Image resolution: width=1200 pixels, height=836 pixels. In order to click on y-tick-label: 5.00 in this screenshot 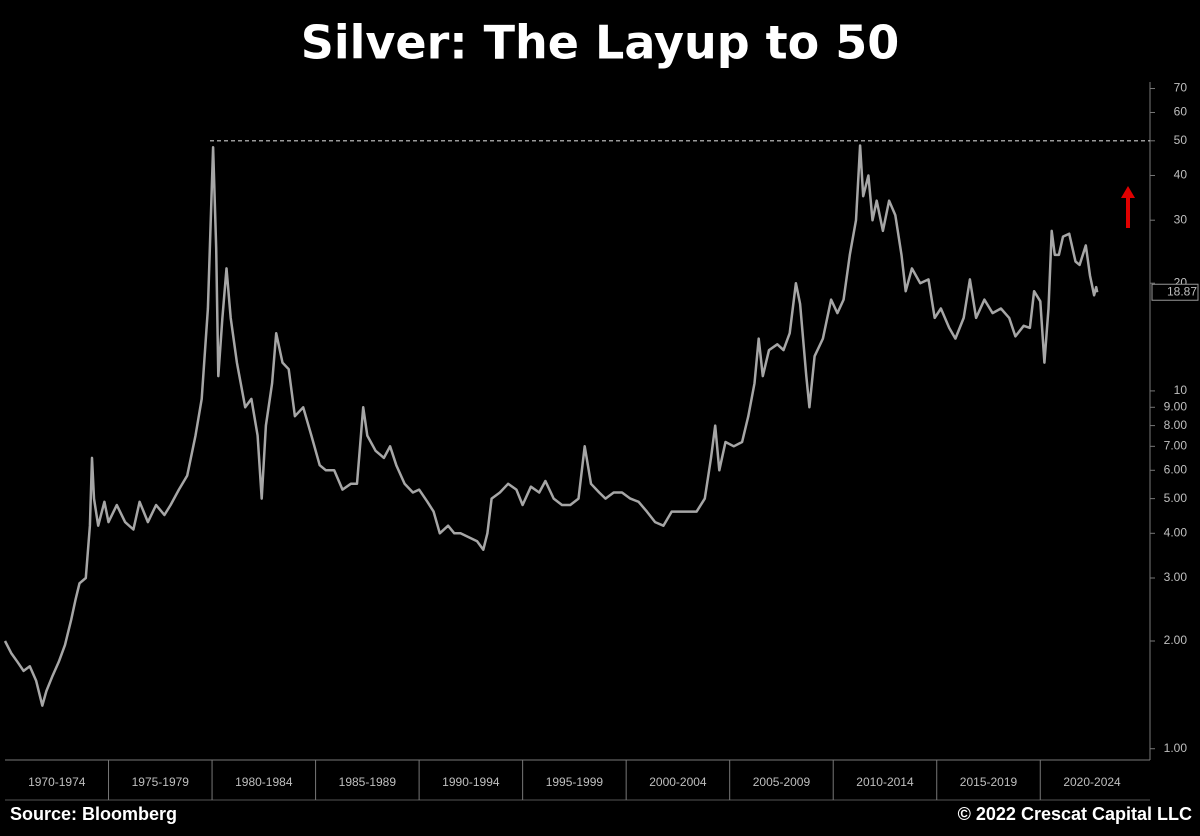, I will do `click(1176, 498)`.